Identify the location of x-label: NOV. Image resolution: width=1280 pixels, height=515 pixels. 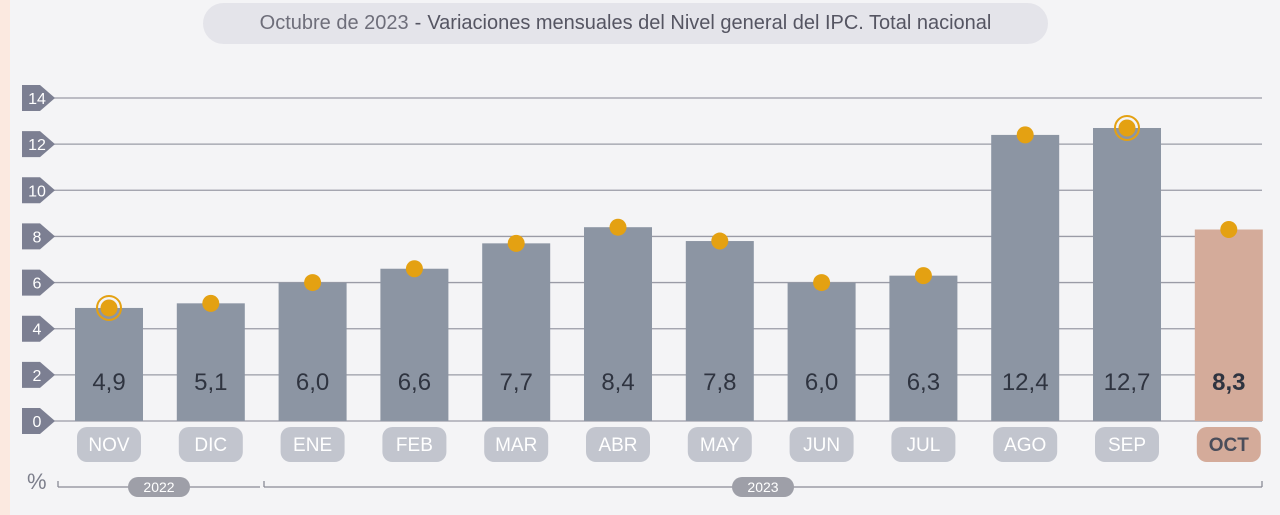
(109, 445).